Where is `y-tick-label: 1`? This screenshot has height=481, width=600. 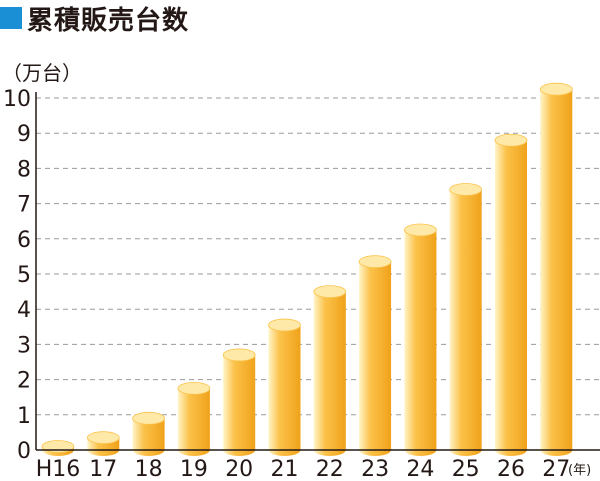 y-tick-label: 1 is located at coordinates (24, 416).